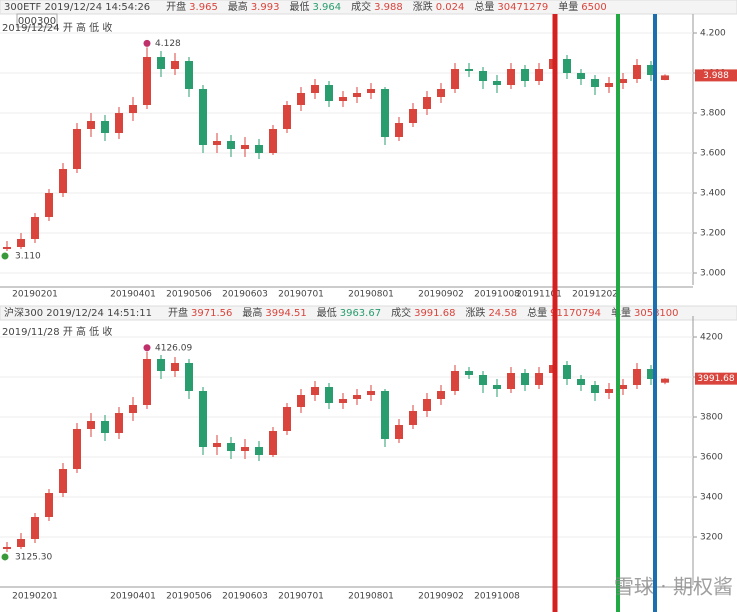  Describe the element at coordinates (522, 7) in the screenshot. I see `header-value: 30471279` at that location.